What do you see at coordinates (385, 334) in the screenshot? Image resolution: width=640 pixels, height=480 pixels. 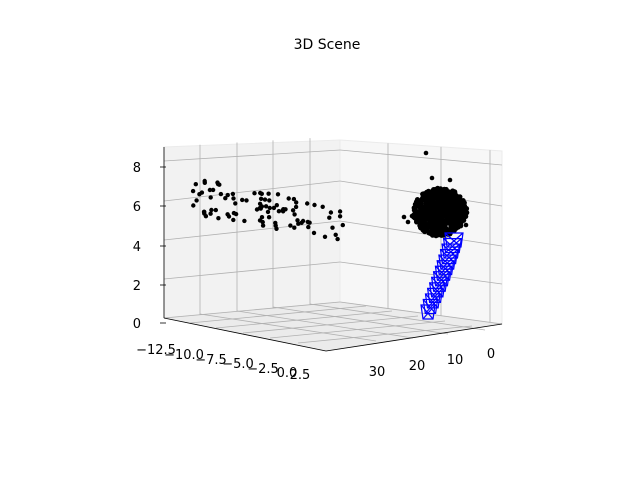 I see `floor-gridline-y` at bounding box center [385, 334].